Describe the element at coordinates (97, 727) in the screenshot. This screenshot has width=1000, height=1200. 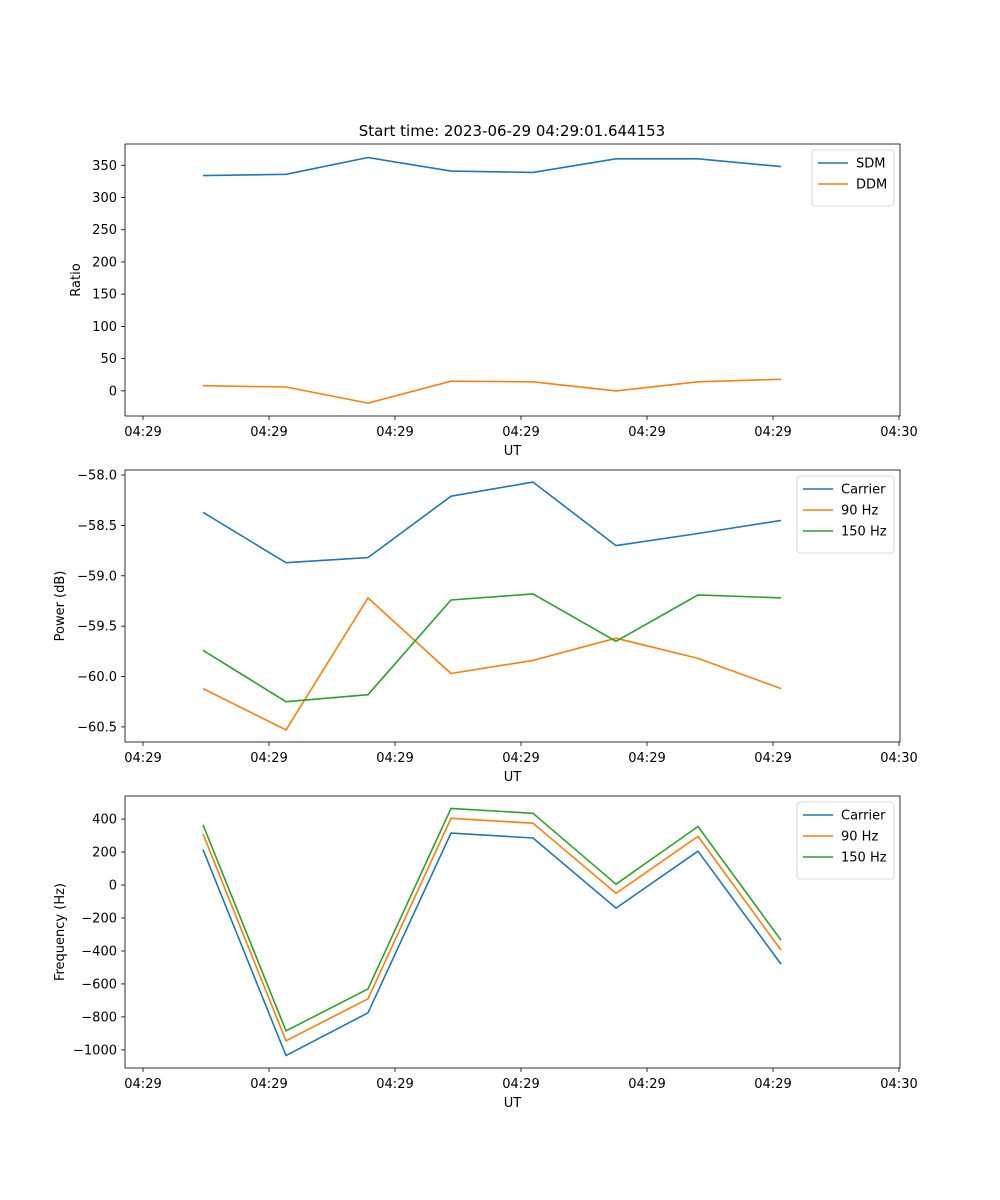
I see `y-tick-label: −60.5` at that location.